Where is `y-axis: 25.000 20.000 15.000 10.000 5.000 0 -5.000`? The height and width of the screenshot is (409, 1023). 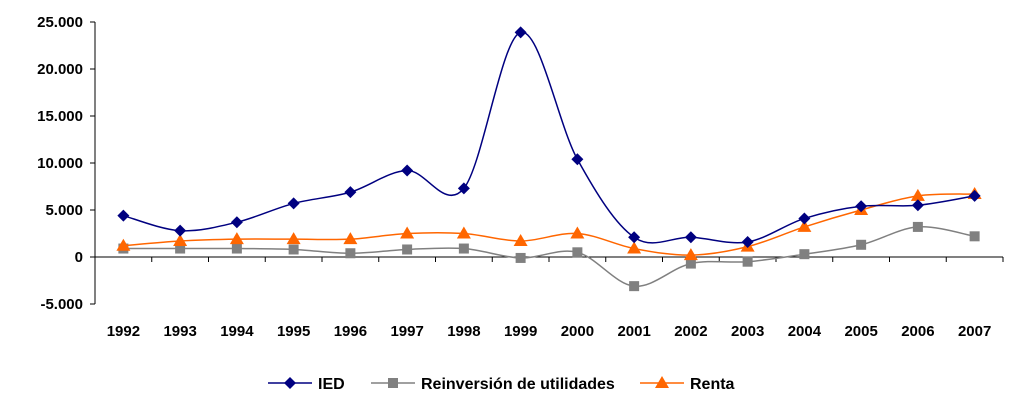 y-axis: 25.000 20.000 15.000 10.000 5.000 0 -5.000 is located at coordinates (66, 163).